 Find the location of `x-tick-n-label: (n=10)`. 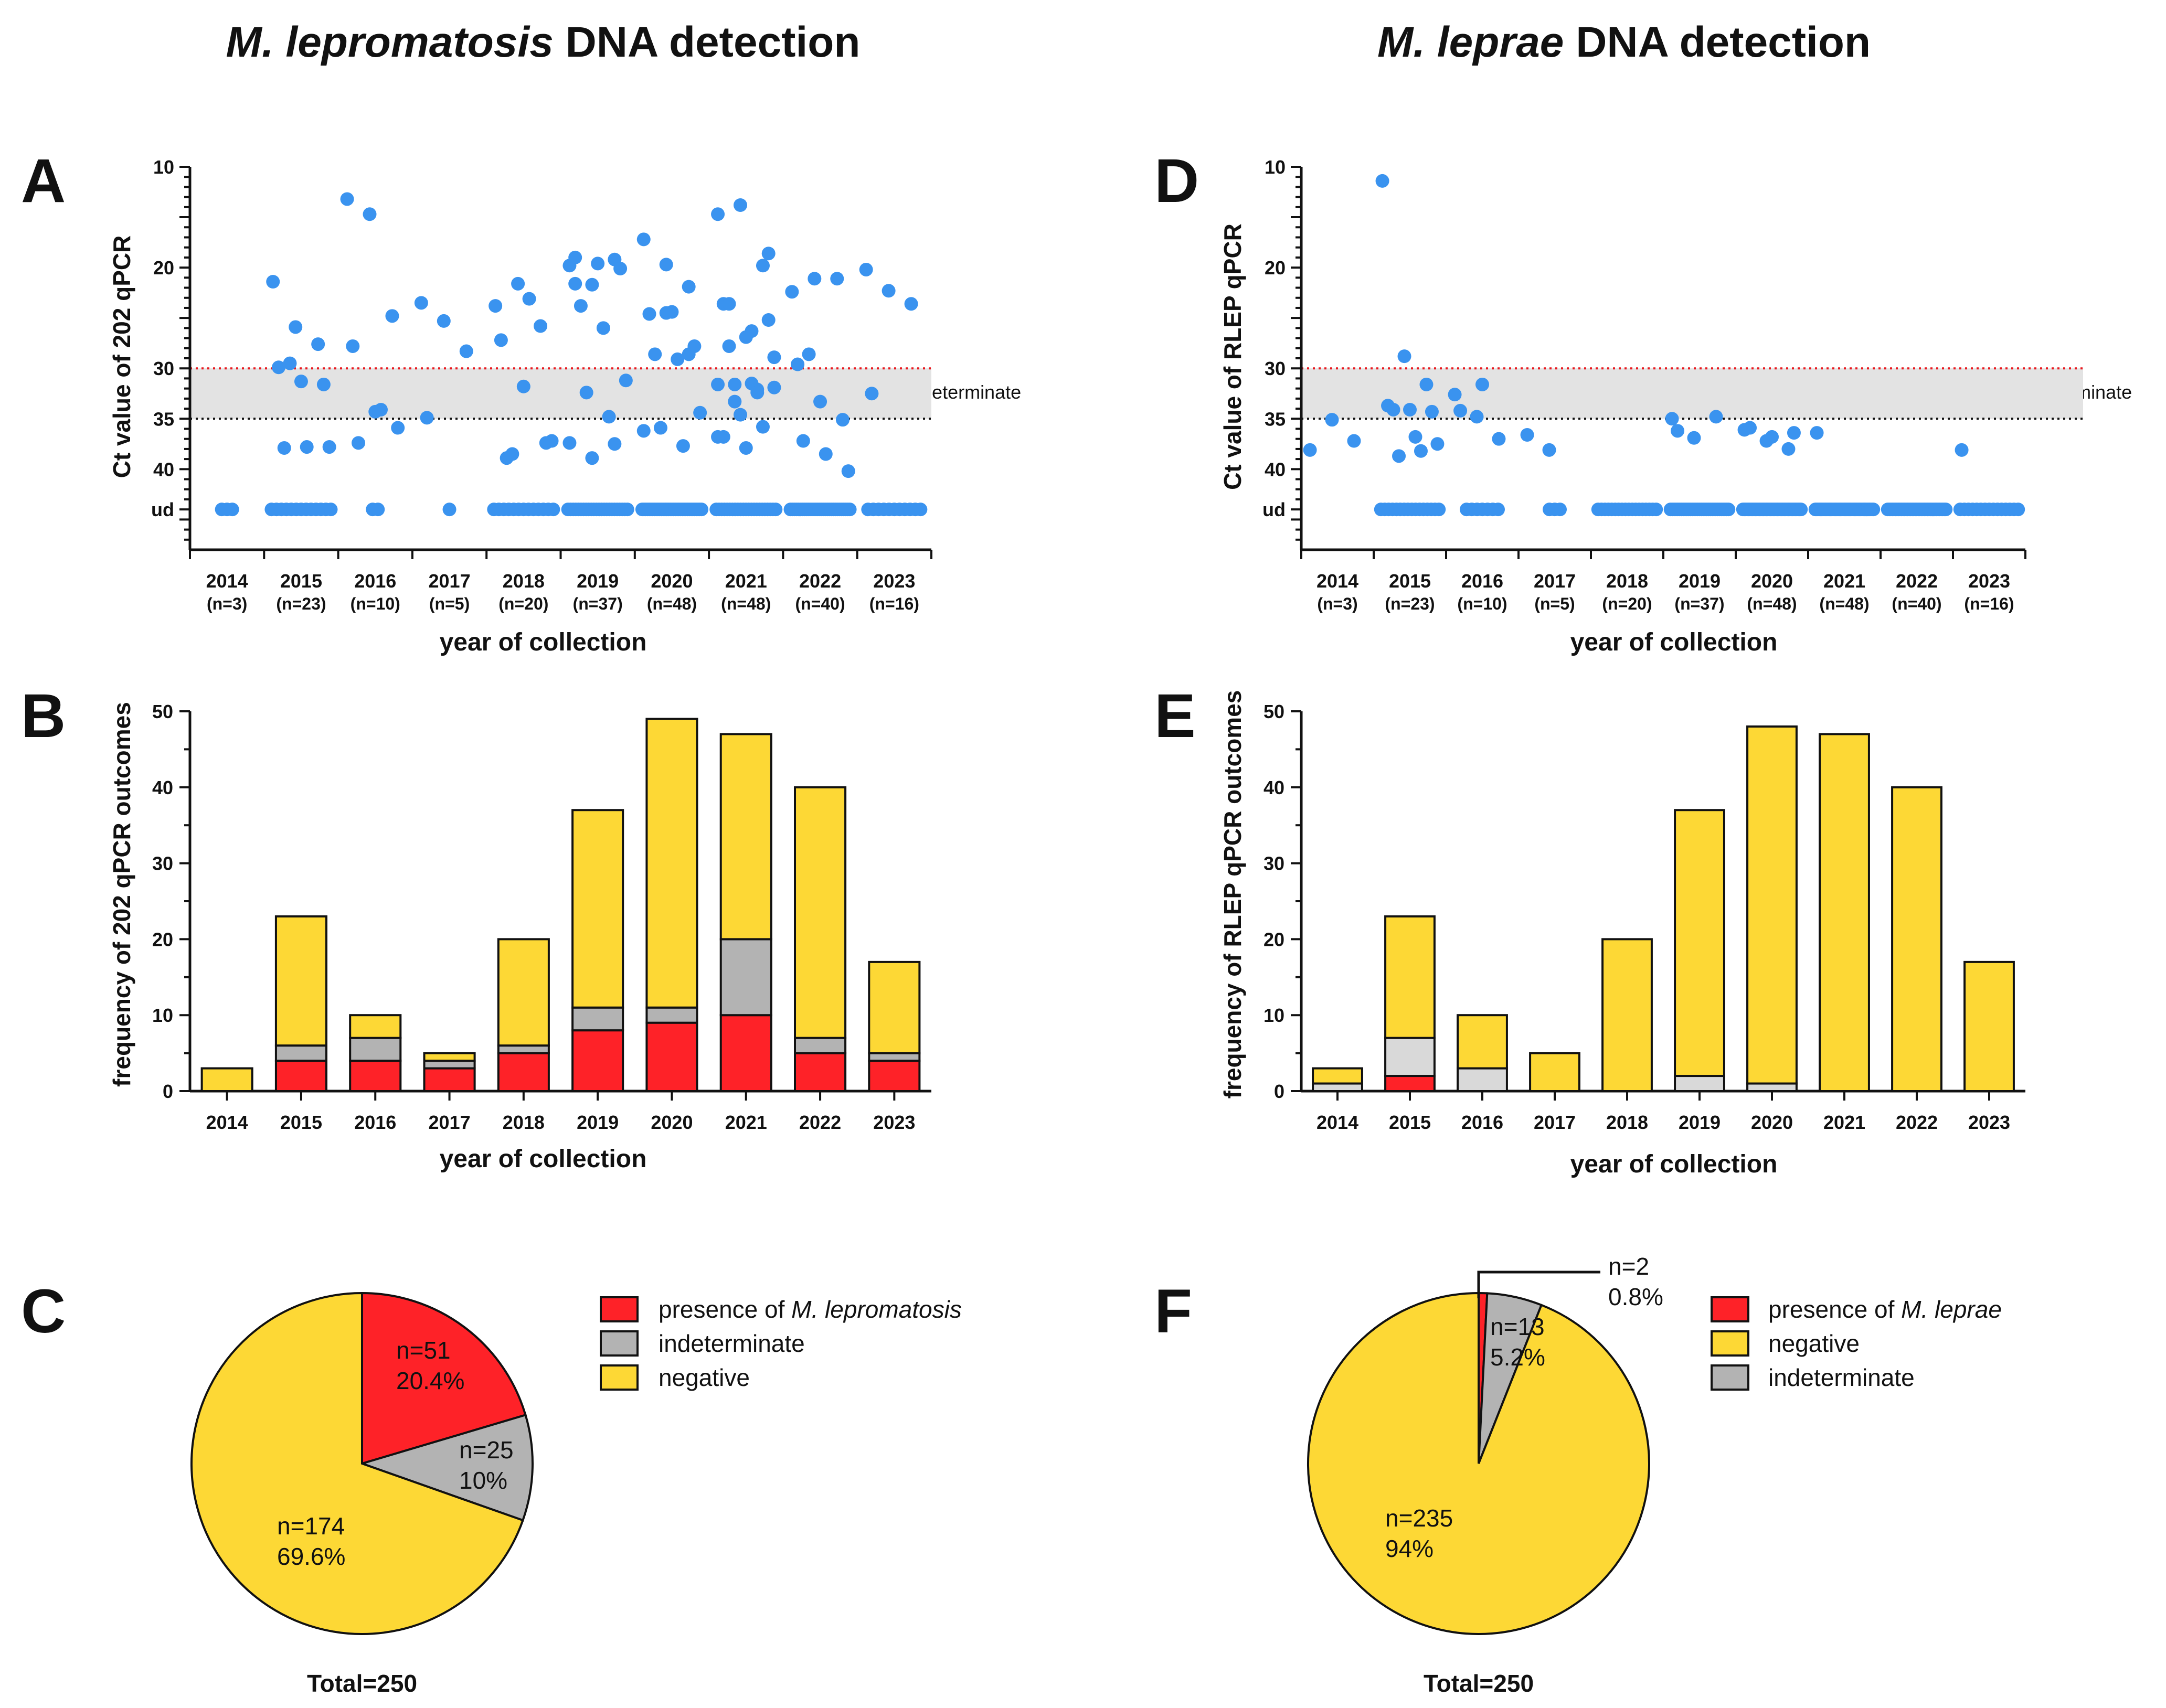

x-tick-n-label: (n=10) is located at coordinates (376, 603).